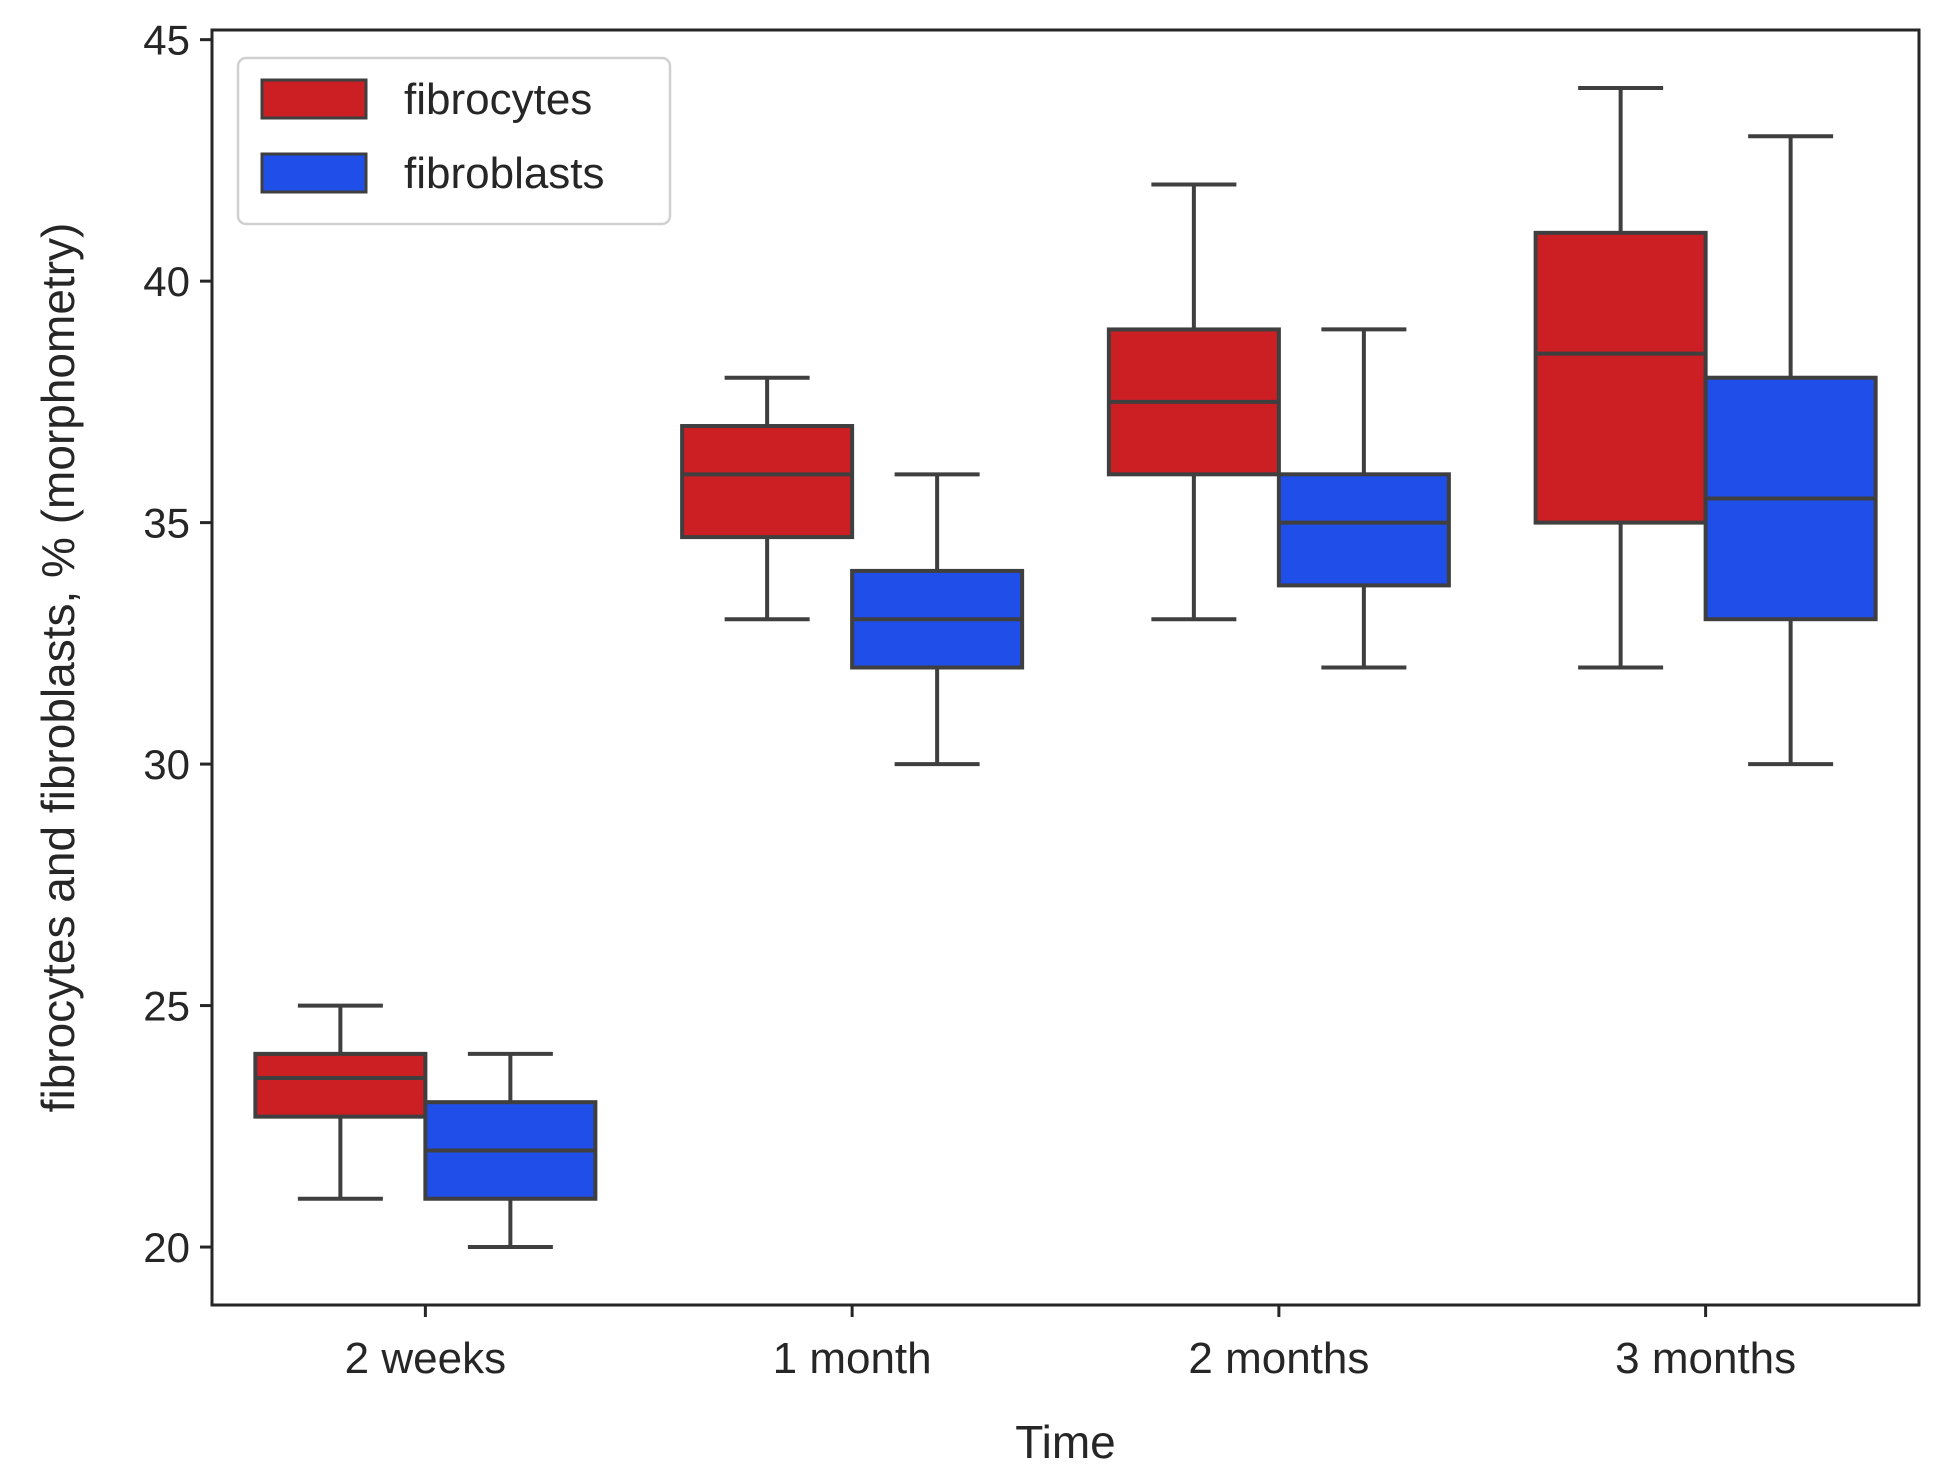 The image size is (1949, 1484). I want to click on y-tick-label: 35, so click(166, 523).